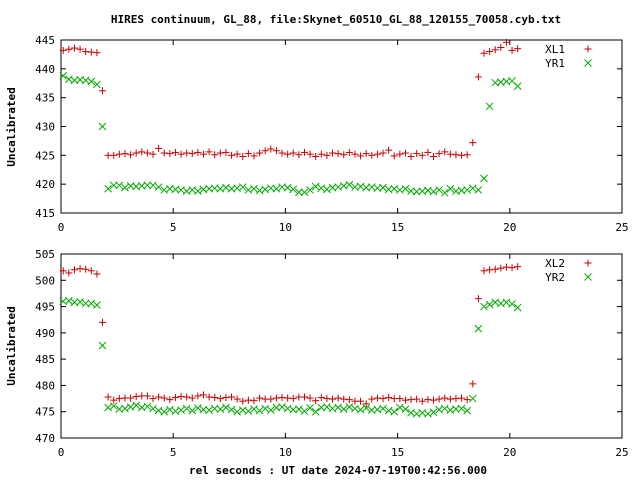 The height and width of the screenshot is (480, 640). Describe the element at coordinates (555, 49) in the screenshot. I see `legend-label-xl1: XL1` at that location.